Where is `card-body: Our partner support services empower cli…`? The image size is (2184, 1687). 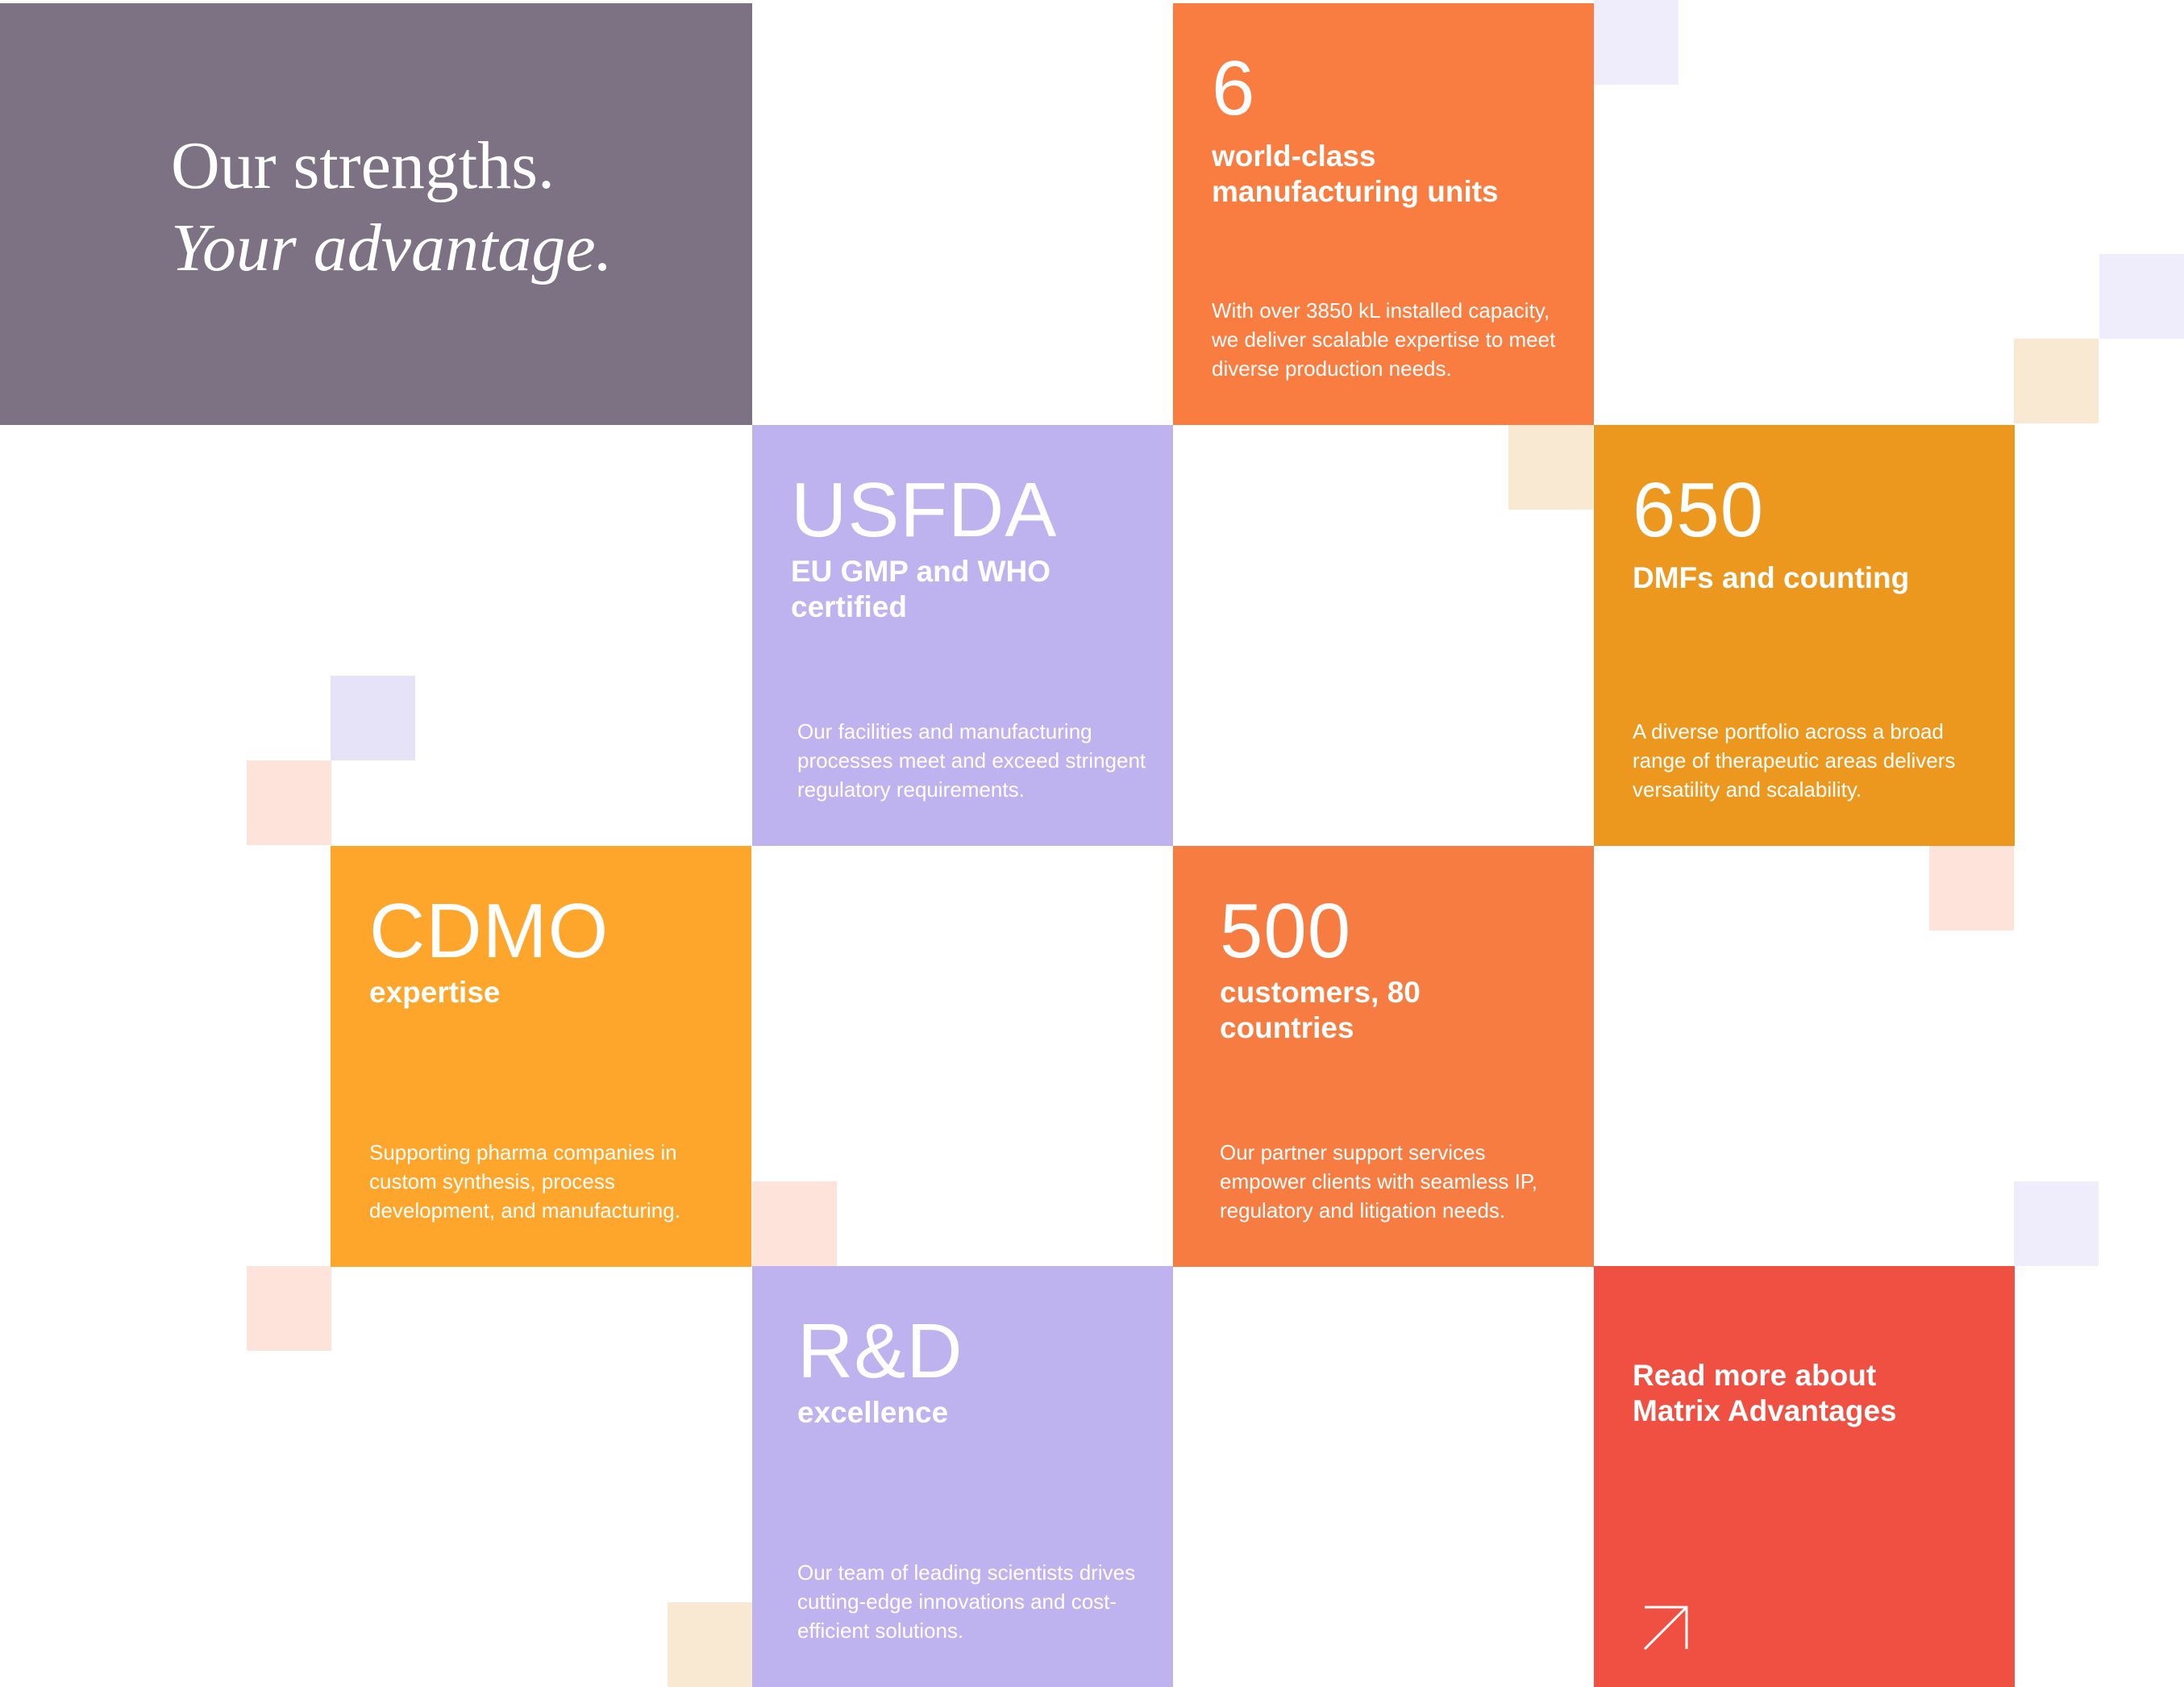 card-body: Our partner support services empower cli… is located at coordinates (1379, 1181).